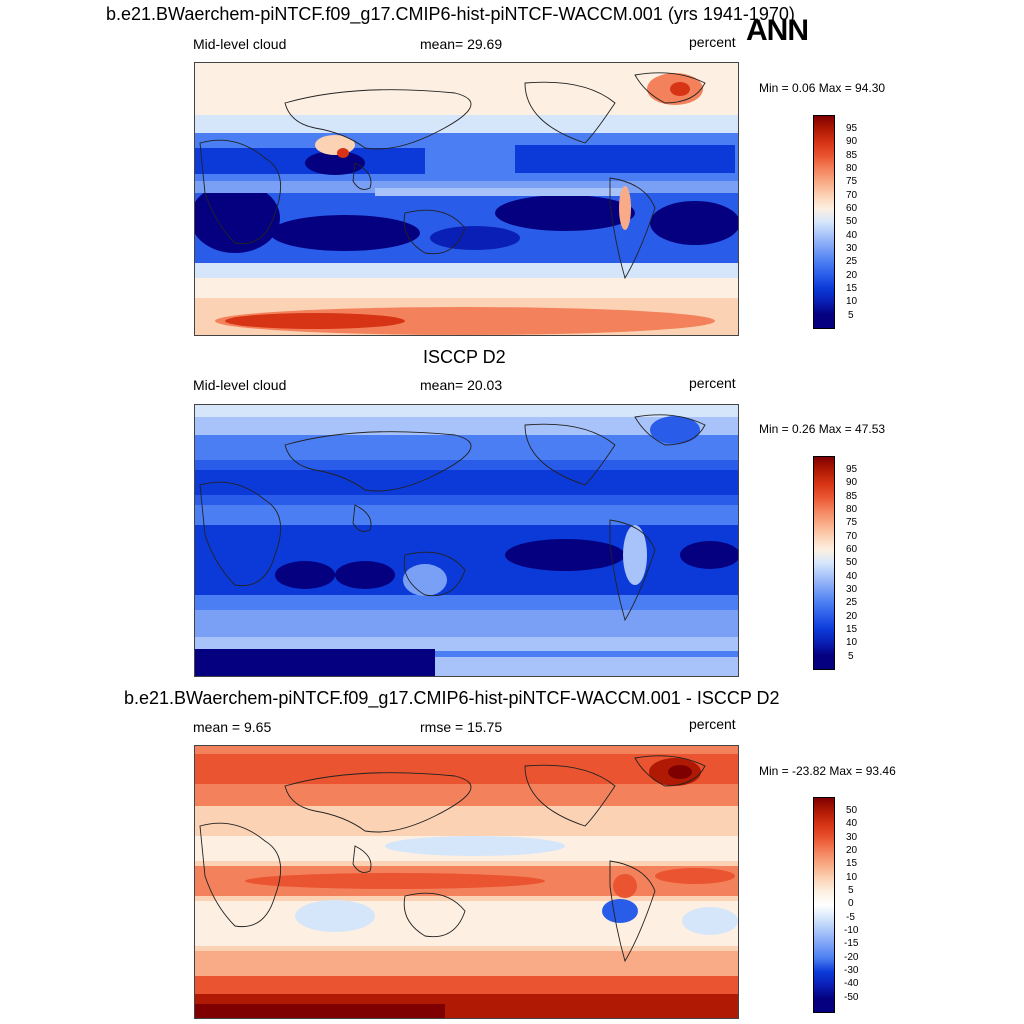 The image size is (1024, 1024). What do you see at coordinates (852, 877) in the screenshot?
I see `panel3-tick: 10` at bounding box center [852, 877].